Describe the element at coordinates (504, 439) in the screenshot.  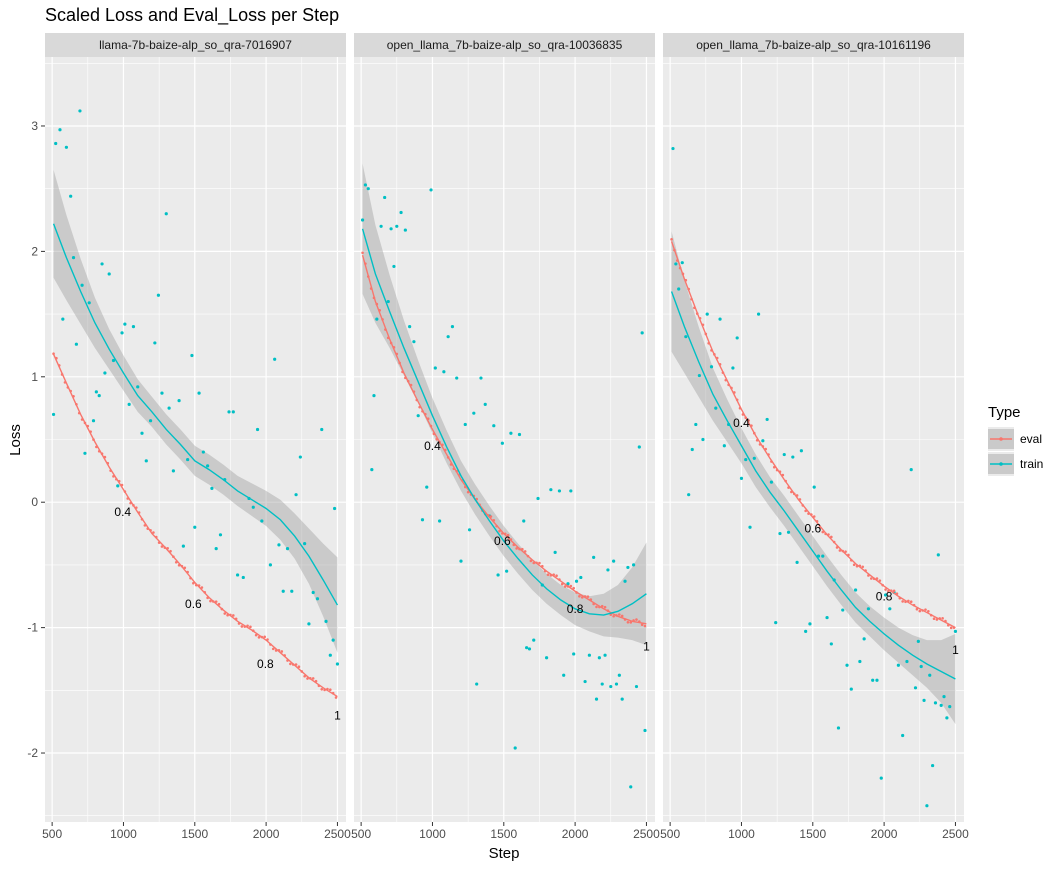
I see `eval-line` at that location.